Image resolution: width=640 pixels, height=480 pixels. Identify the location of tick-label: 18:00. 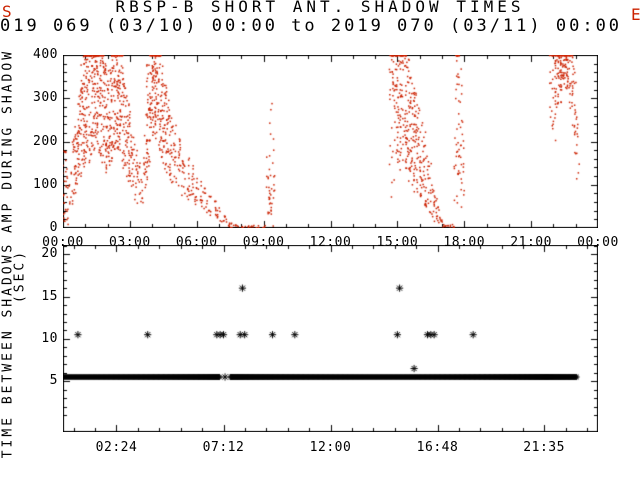
(464, 242).